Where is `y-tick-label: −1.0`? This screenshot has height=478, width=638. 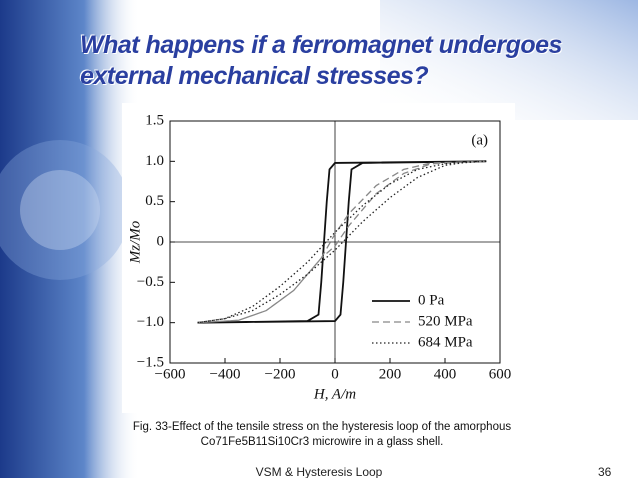
y-tick-label: −1.0 is located at coordinates (150, 322).